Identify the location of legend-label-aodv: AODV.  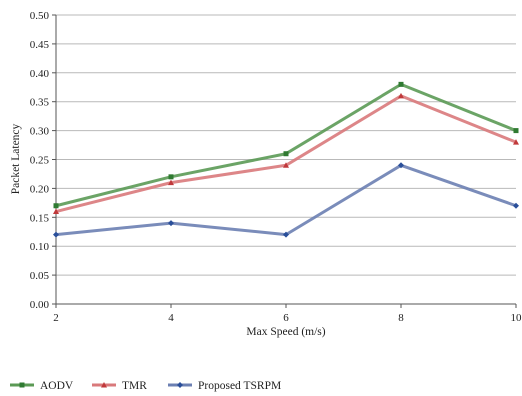
(57, 386).